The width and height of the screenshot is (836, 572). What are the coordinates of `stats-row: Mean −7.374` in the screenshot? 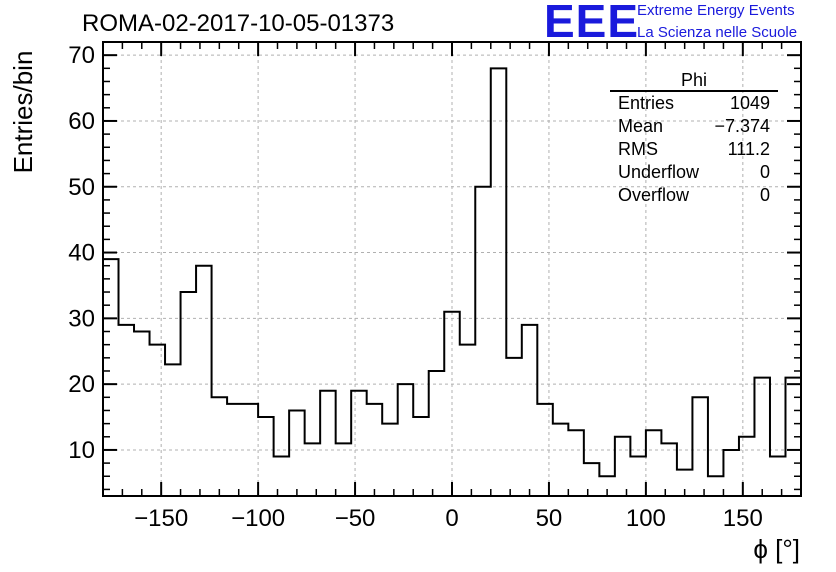 It's located at (694, 126).